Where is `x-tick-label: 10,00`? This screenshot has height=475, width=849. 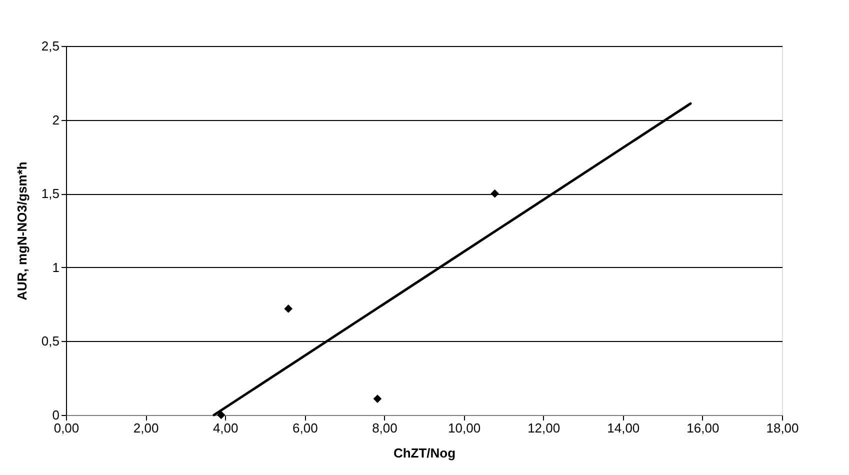
x-tick-label: 10,00 is located at coordinates (464, 428).